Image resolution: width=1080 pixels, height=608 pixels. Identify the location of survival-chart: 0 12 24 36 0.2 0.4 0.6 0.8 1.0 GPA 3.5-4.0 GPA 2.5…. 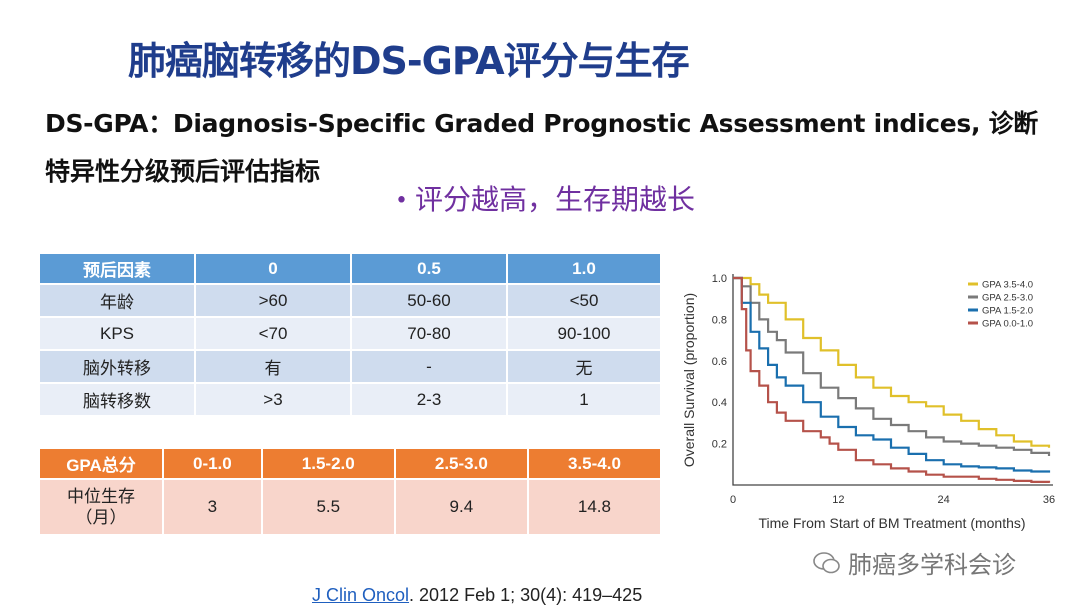
(868, 402).